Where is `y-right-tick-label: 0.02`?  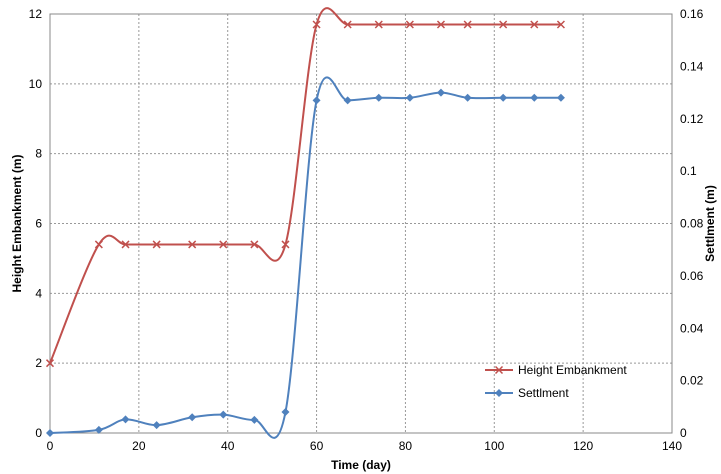
y-right-tick-label: 0.02 is located at coordinates (692, 381).